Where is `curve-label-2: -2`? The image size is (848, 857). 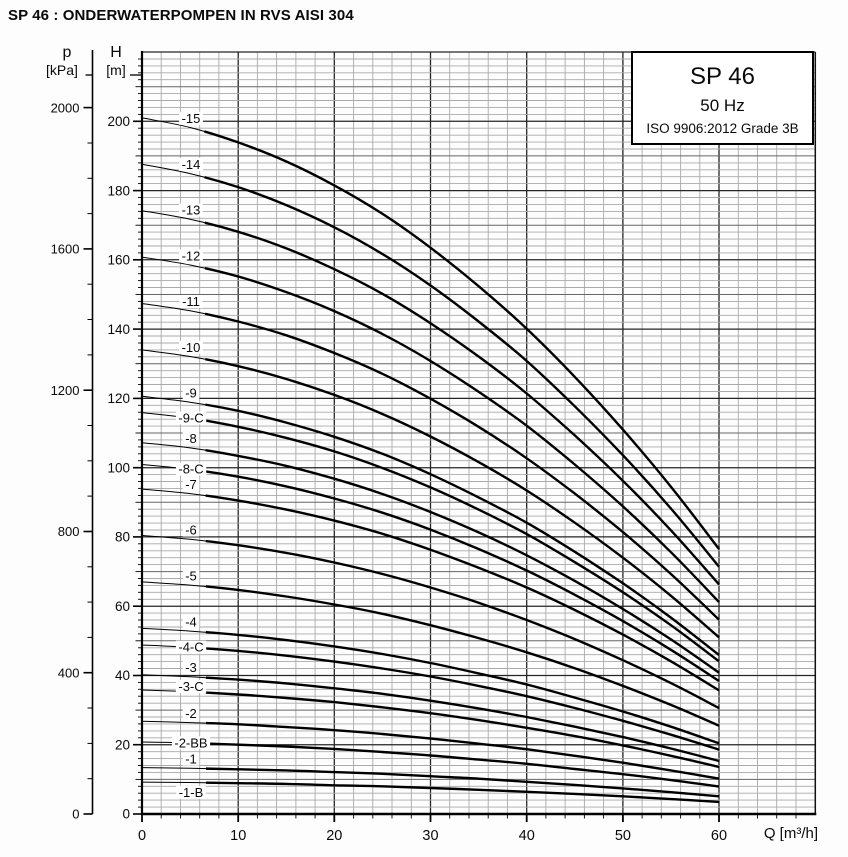 curve-label-2: -2 is located at coordinates (191, 713).